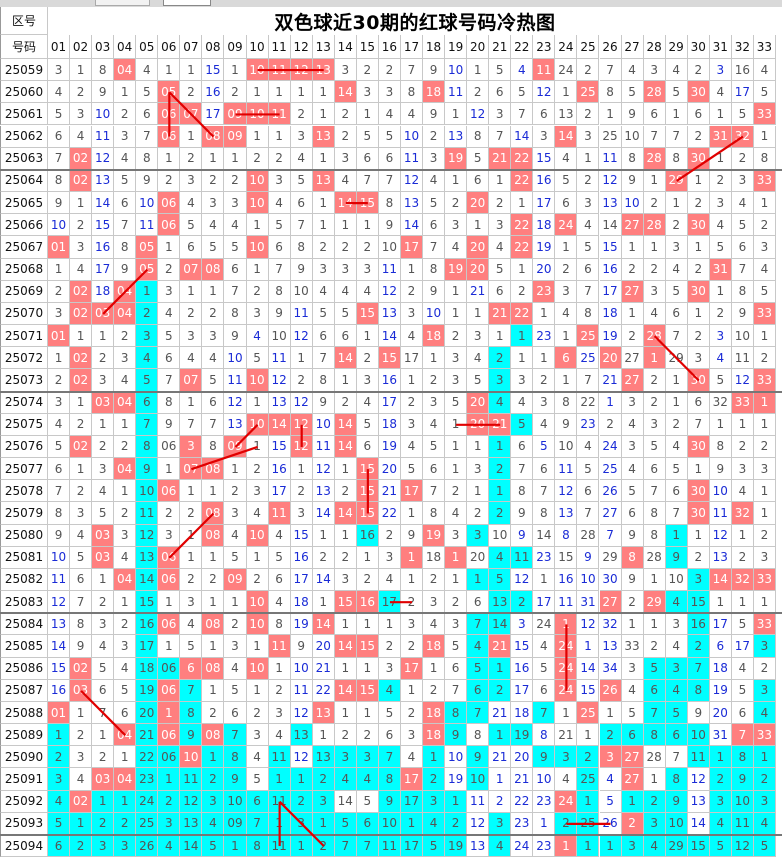  What do you see at coordinates (24, 513) in the screenshot?
I see `issue-number: 25079` at bounding box center [24, 513].